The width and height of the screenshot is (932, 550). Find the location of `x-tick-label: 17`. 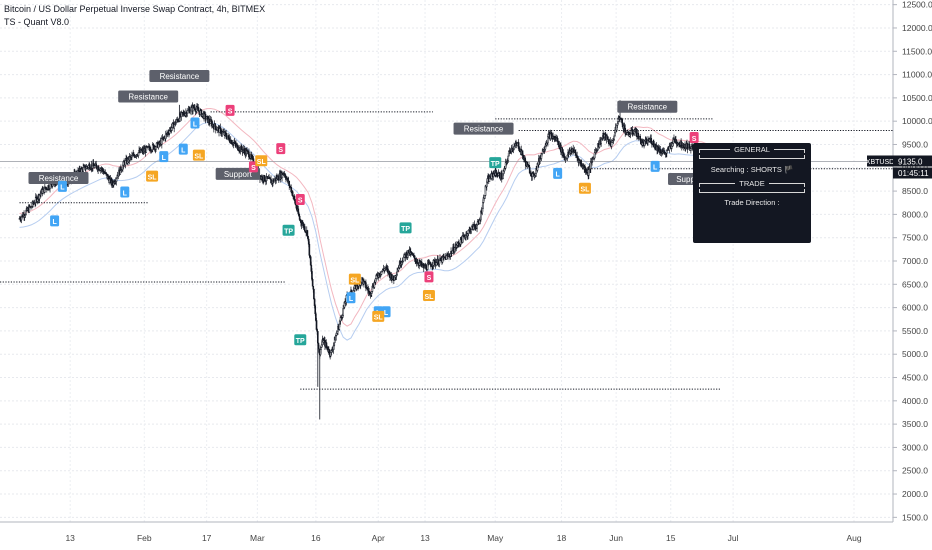

x-tick-label: 17 is located at coordinates (207, 538).